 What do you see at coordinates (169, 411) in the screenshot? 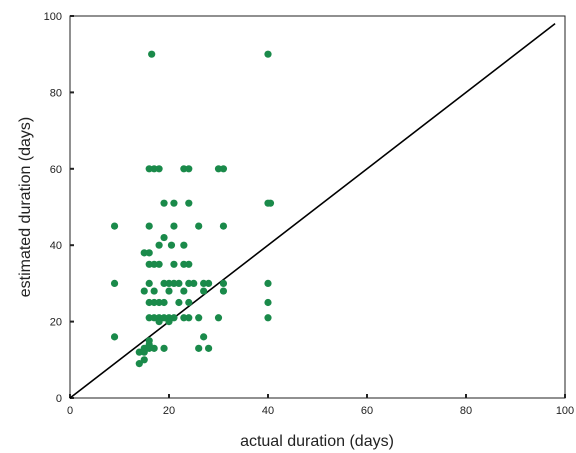
I see `x-tick-label: 20` at bounding box center [169, 411].